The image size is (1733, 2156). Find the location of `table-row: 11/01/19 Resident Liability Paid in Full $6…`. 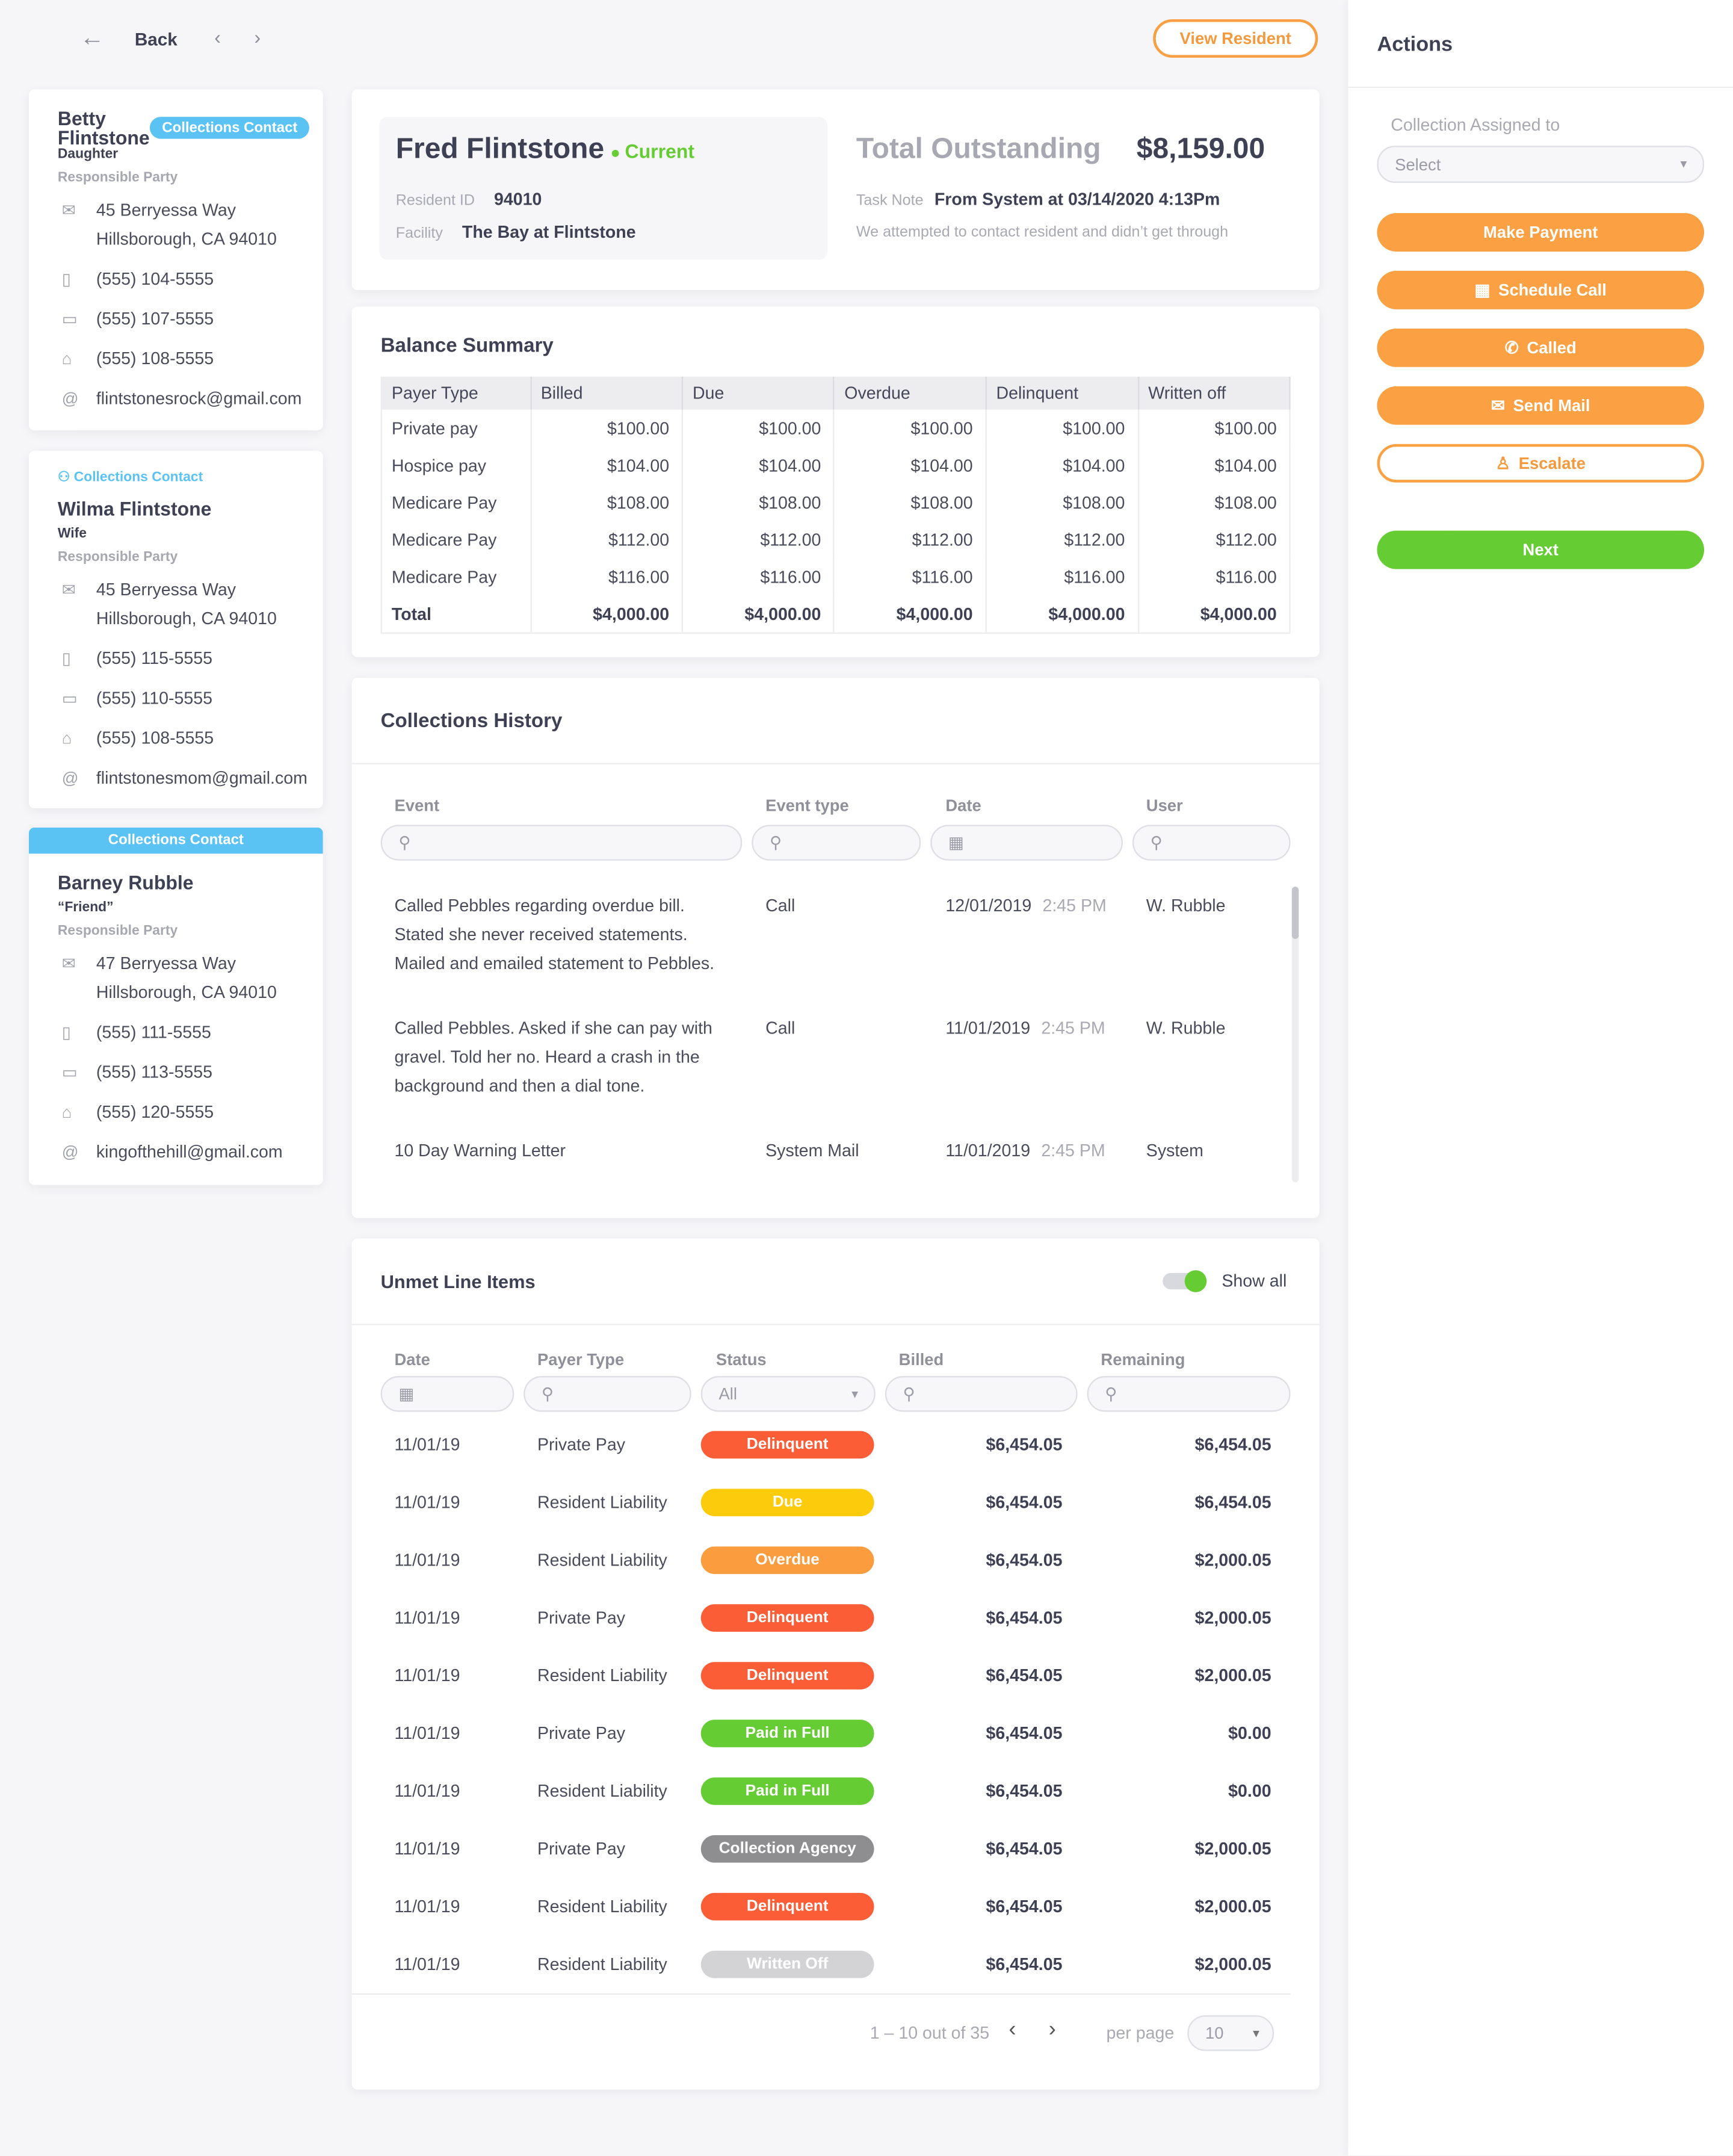

table-row: 11/01/19 Resident Liability Paid in Full $6… is located at coordinates (841, 1791).